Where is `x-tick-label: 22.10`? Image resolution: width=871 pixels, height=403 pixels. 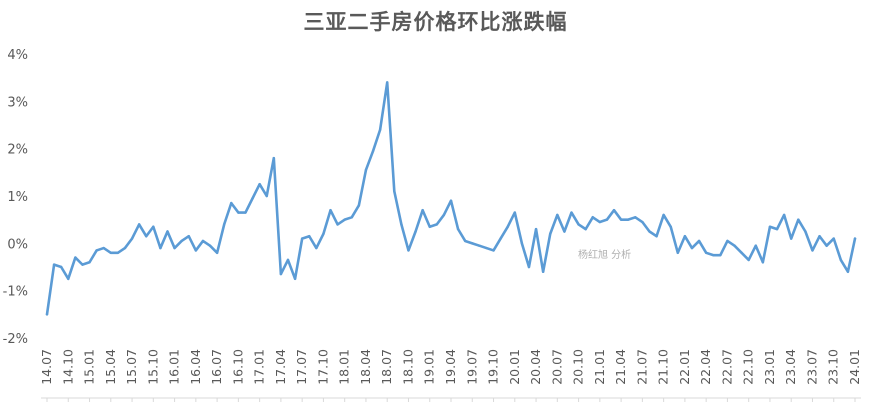 x-tick-label: 22.10 is located at coordinates (748, 367).